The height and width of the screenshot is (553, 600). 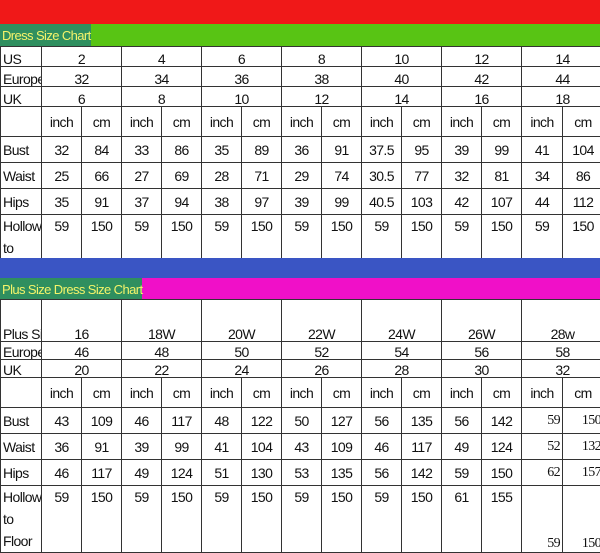 I want to click on value-cell: 49, so click(x=462, y=447).